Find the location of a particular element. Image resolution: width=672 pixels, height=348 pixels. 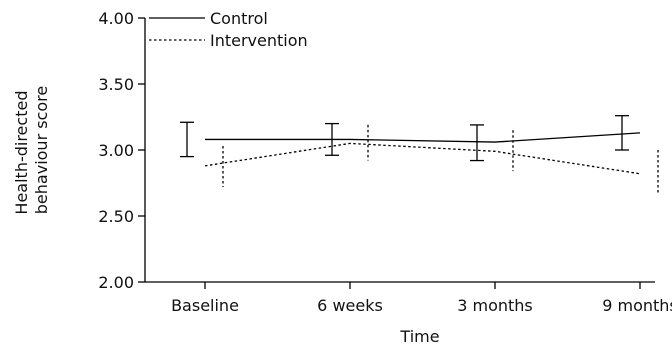

legend-label-intervention: Intervention is located at coordinates (259, 40).